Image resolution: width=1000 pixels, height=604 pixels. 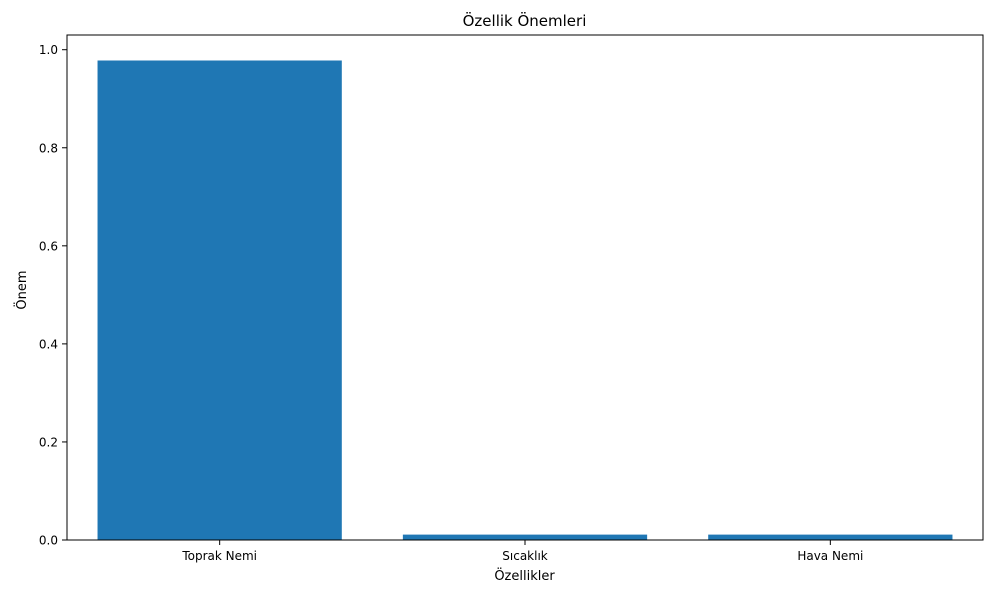 What do you see at coordinates (48, 541) in the screenshot?
I see `y-tick-label: 0.0` at bounding box center [48, 541].